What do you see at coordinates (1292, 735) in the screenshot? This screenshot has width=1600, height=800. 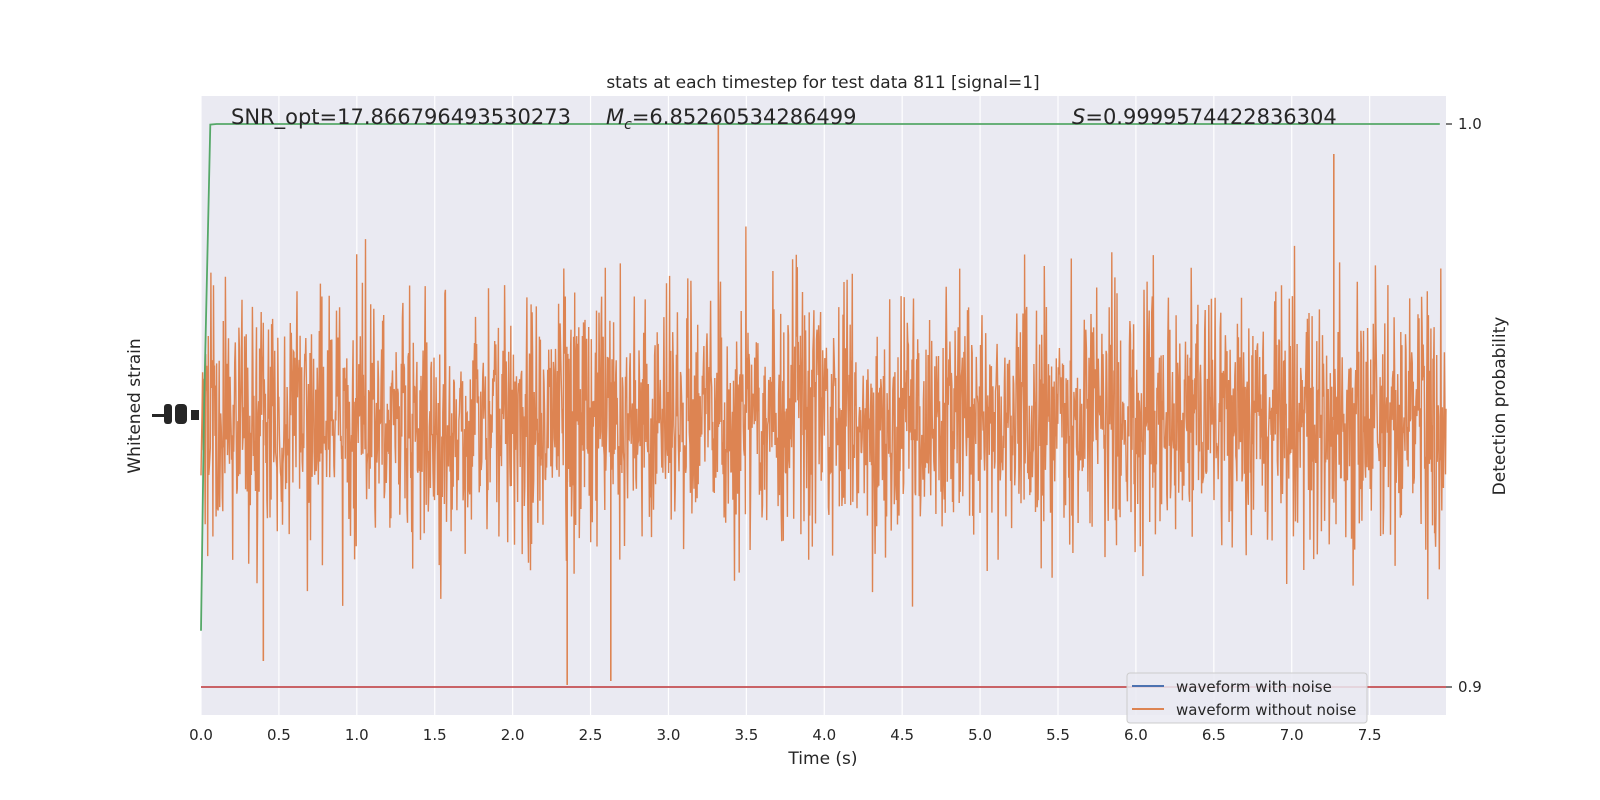 I see `x-tick-label: 7.0` at bounding box center [1292, 735].